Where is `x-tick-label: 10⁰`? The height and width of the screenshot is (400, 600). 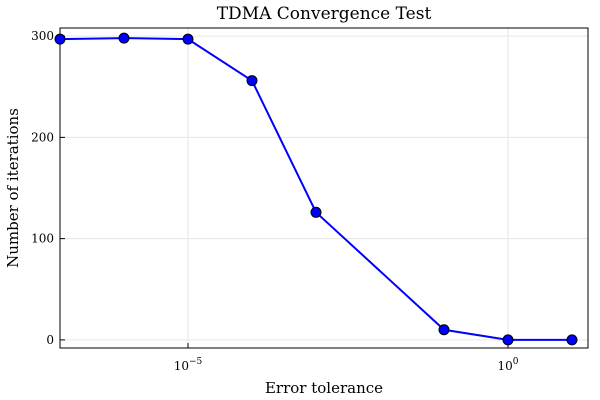
x-tick-label: 10⁰ is located at coordinates (507, 365).